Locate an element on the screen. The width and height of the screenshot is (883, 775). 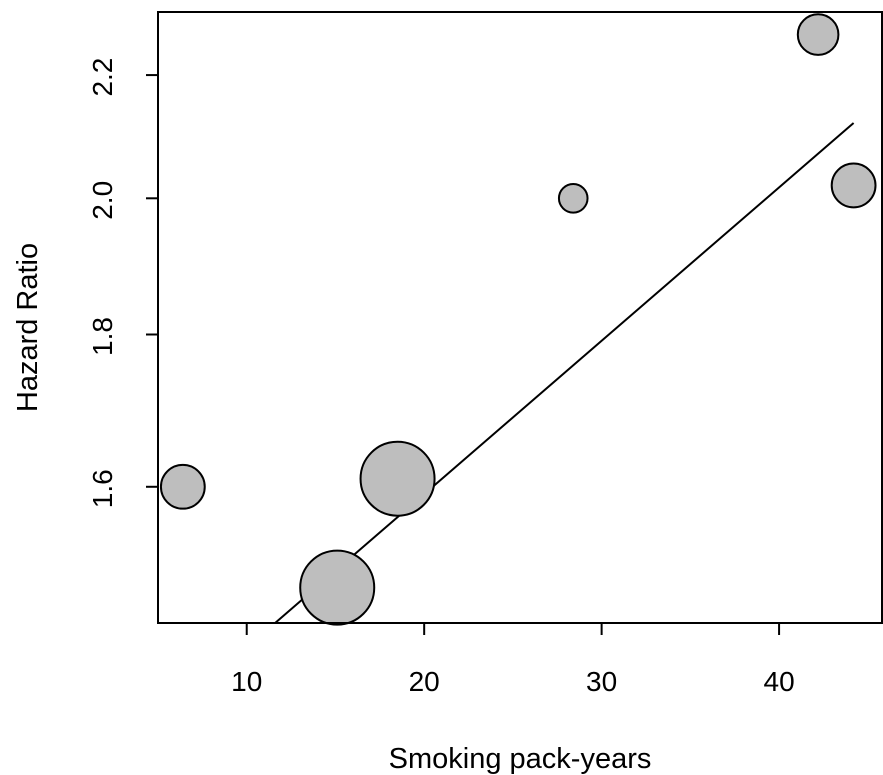
y-tick-label: 2.2 is located at coordinates (102, 77).